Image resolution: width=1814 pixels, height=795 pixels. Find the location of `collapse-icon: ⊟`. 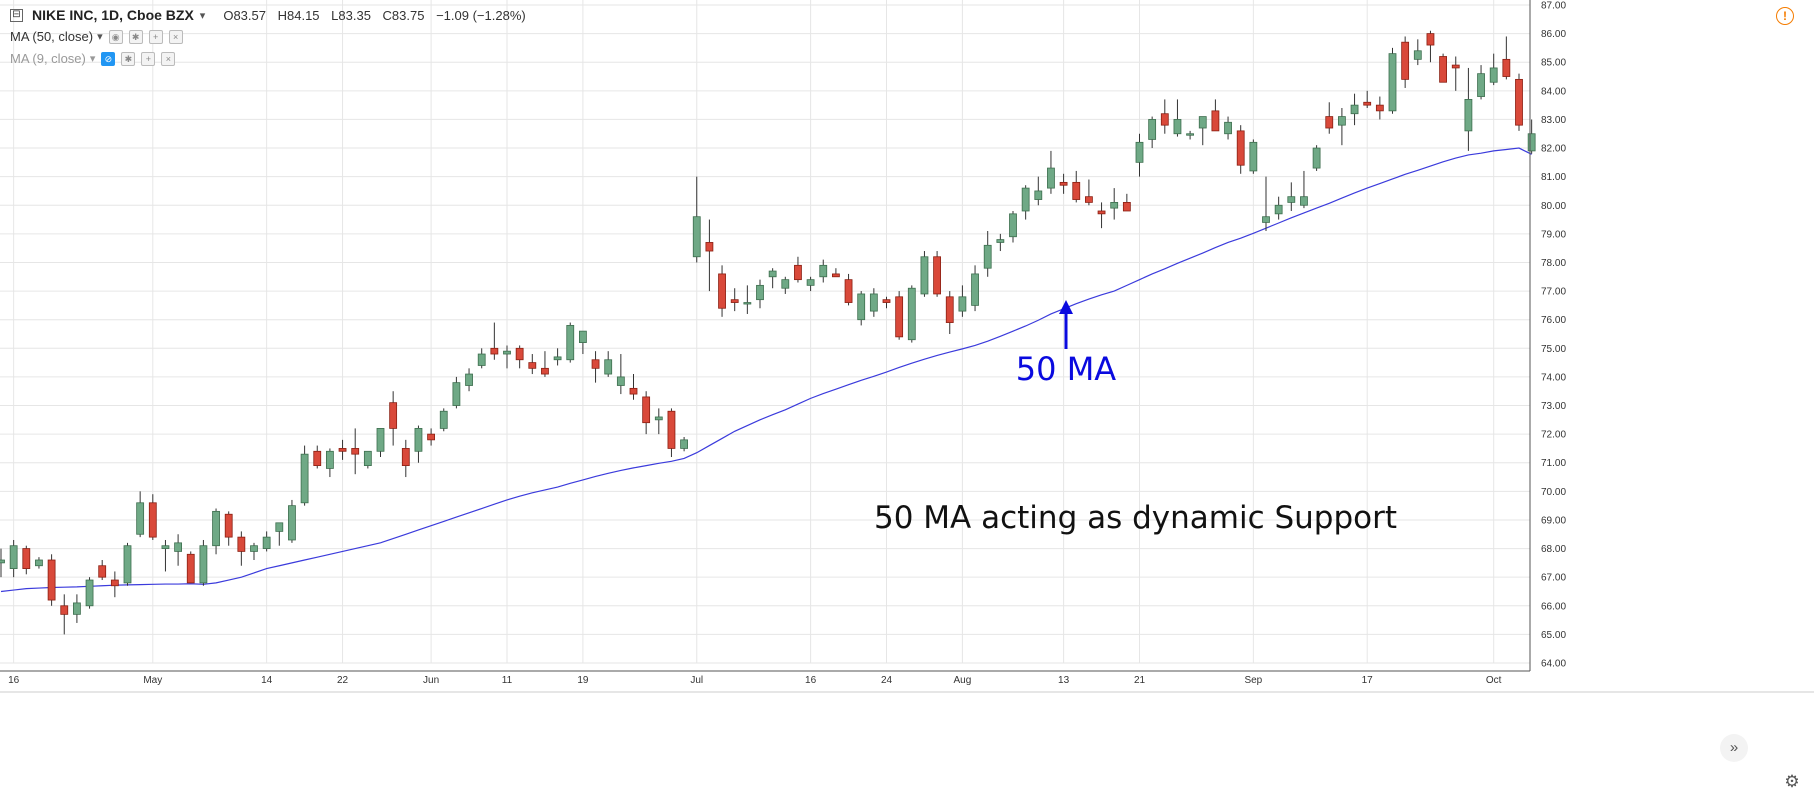

collapse-icon: ⊟ is located at coordinates (16, 15).